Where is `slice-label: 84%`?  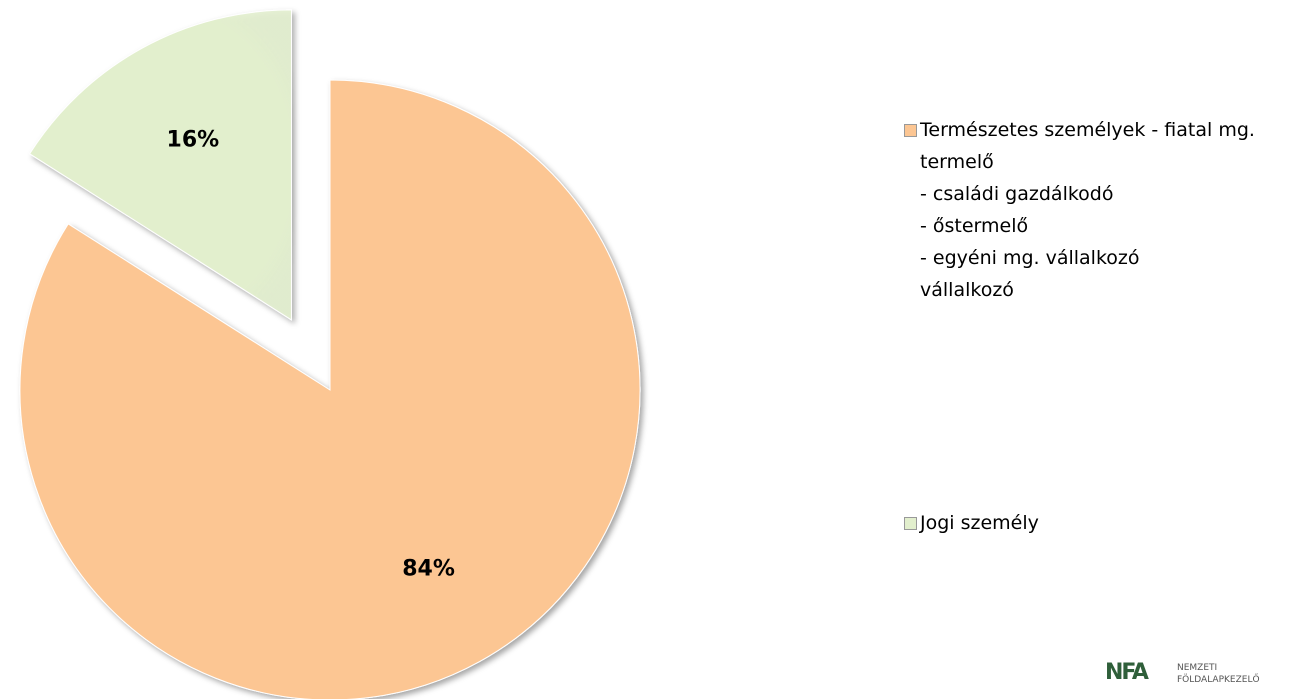 slice-label: 84% is located at coordinates (428, 568).